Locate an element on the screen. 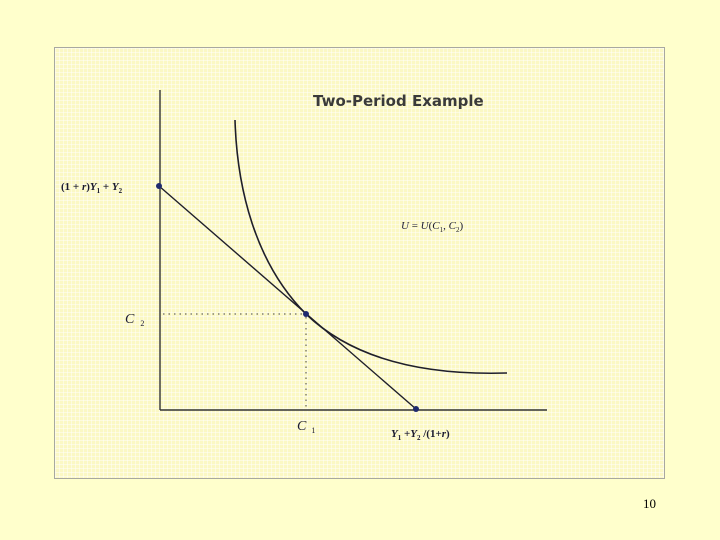  x-intercept-point is located at coordinates (416, 409).